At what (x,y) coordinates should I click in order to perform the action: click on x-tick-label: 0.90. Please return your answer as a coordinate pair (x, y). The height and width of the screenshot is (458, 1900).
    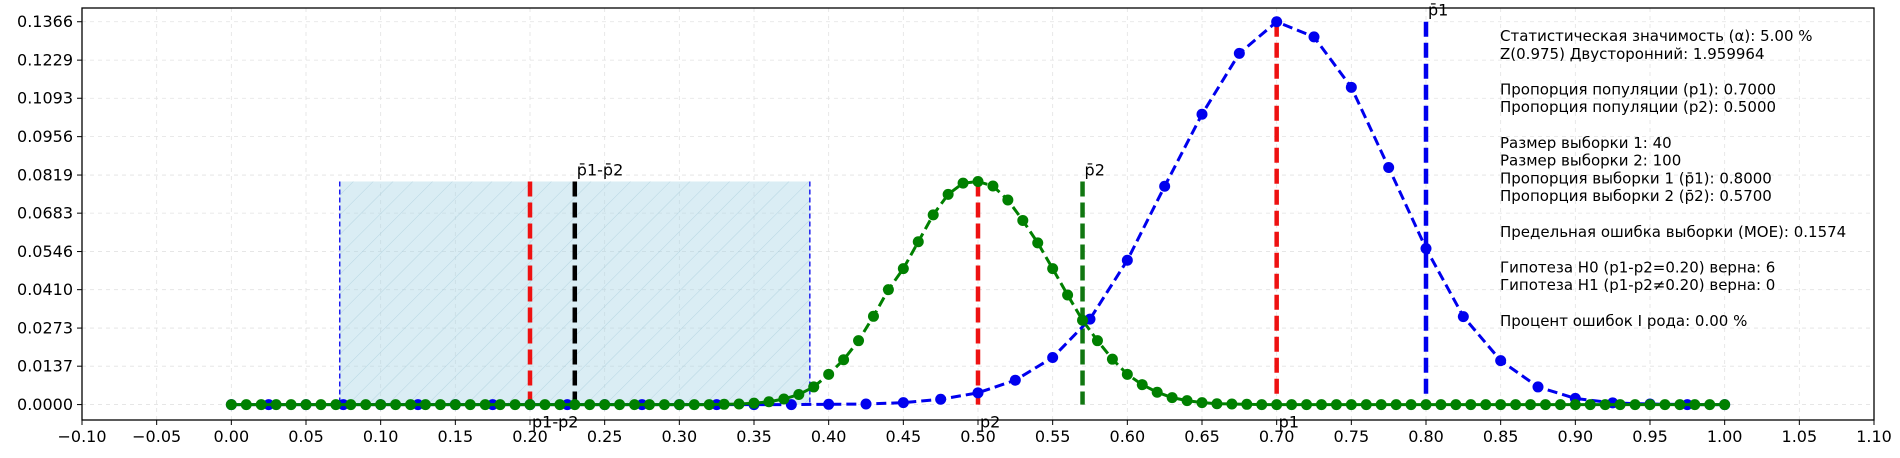
    Looking at the image, I should click on (1576, 436).